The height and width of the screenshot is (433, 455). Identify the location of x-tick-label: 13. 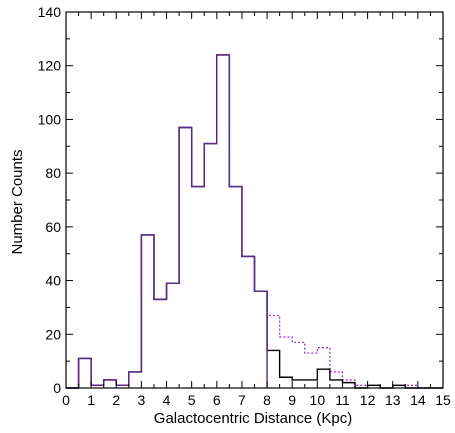
(393, 400).